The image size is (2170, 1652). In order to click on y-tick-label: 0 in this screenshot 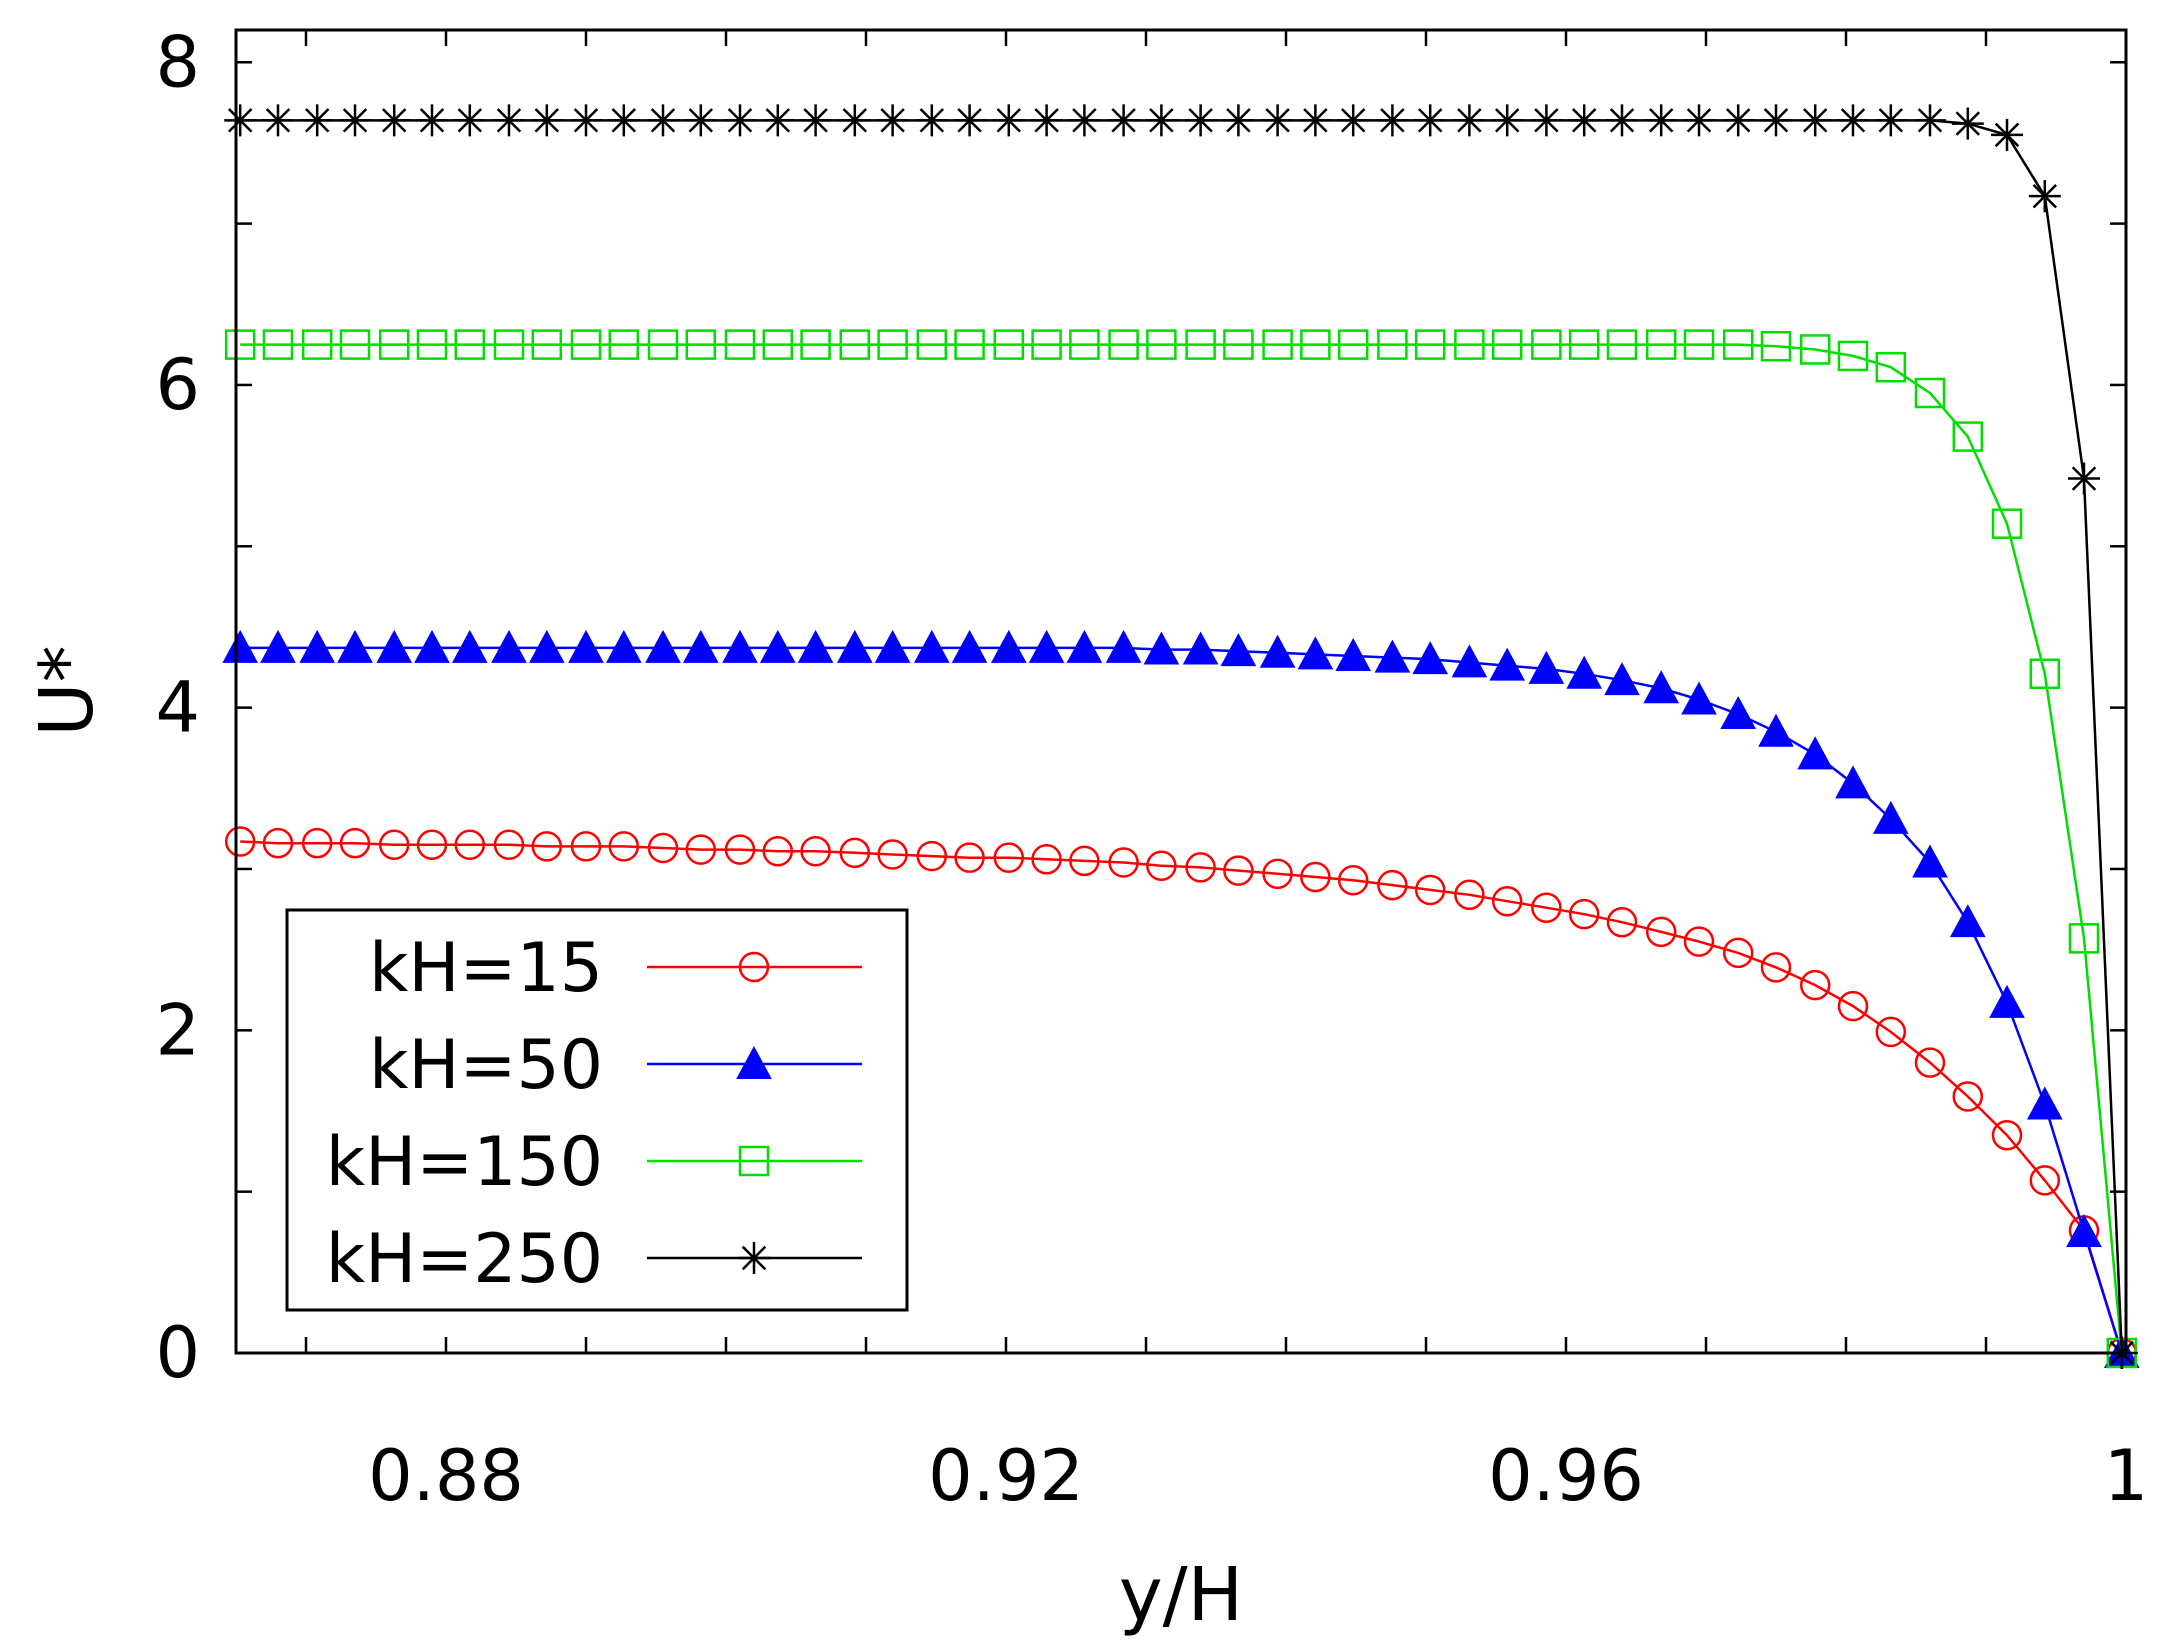, I will do `click(177, 1353)`.